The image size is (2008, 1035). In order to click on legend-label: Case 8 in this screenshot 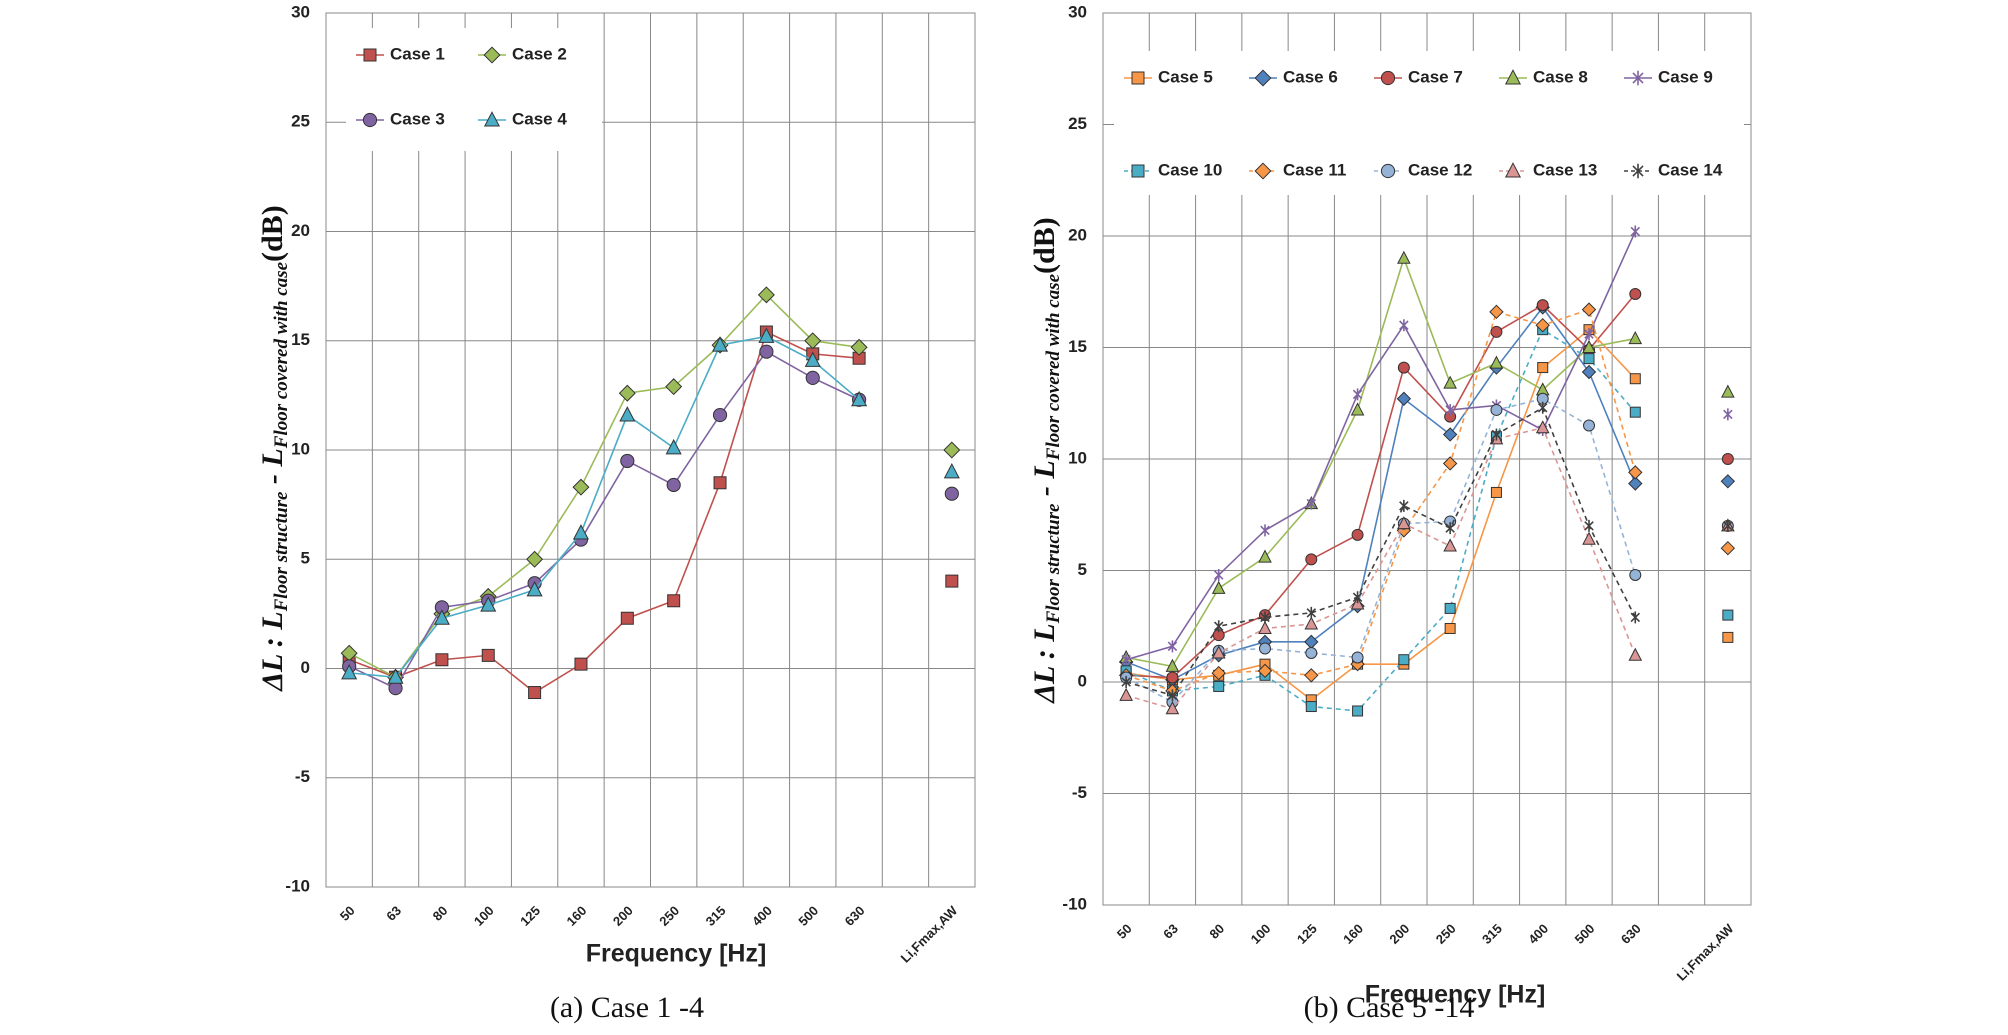, I will do `click(1560, 76)`.